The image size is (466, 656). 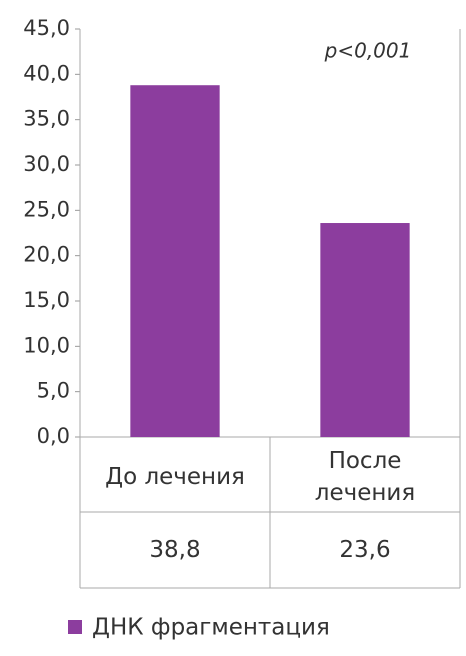 What do you see at coordinates (365, 550) in the screenshot?
I see `value-label: 23,6` at bounding box center [365, 550].